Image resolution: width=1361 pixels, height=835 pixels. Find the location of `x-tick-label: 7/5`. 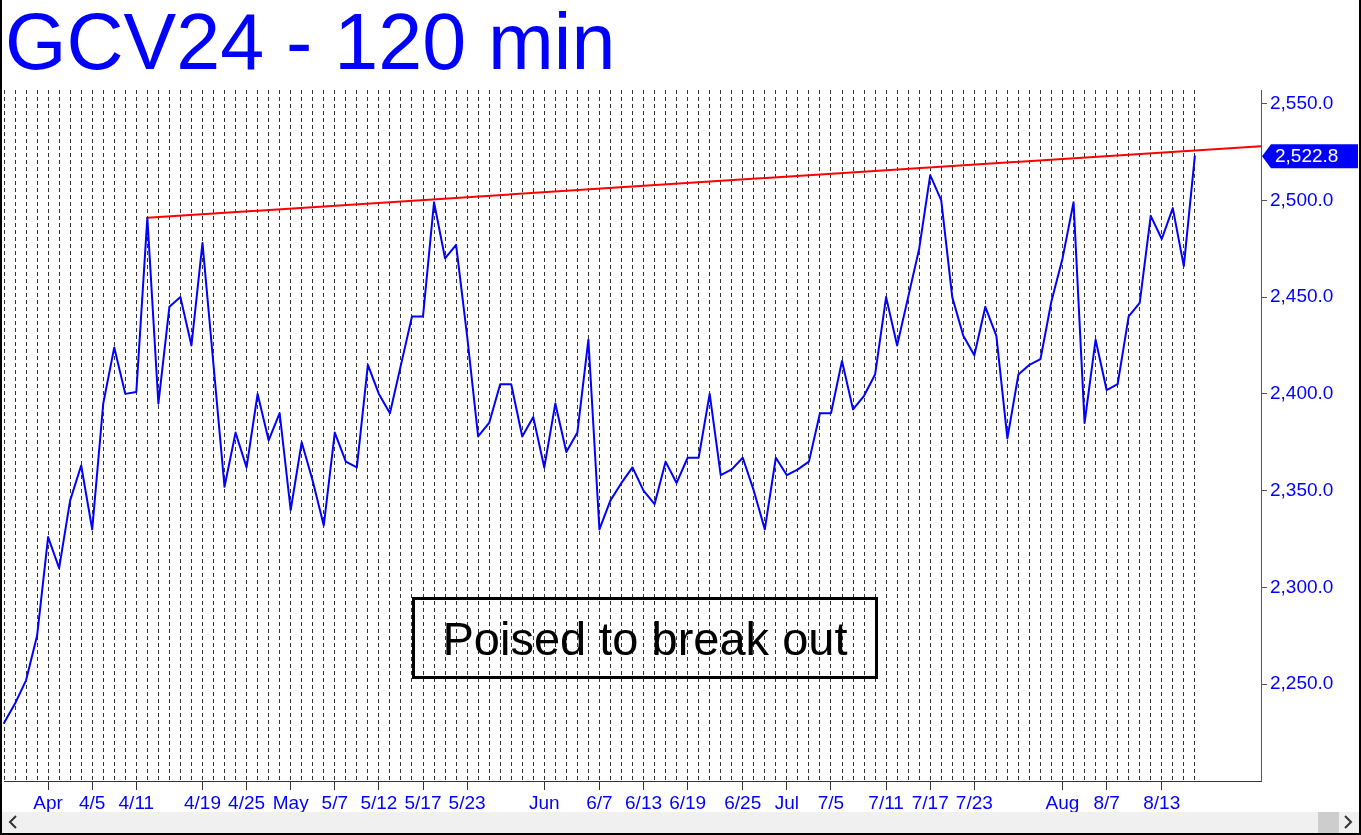

x-tick-label: 7/5 is located at coordinates (831, 802).